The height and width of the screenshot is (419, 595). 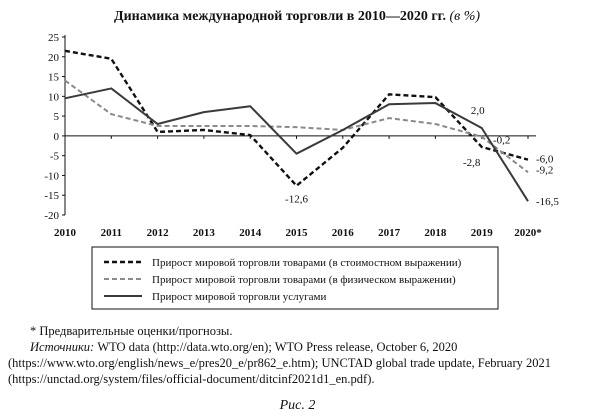 I want to click on x-tick-label: 2019, so click(x=482, y=233).